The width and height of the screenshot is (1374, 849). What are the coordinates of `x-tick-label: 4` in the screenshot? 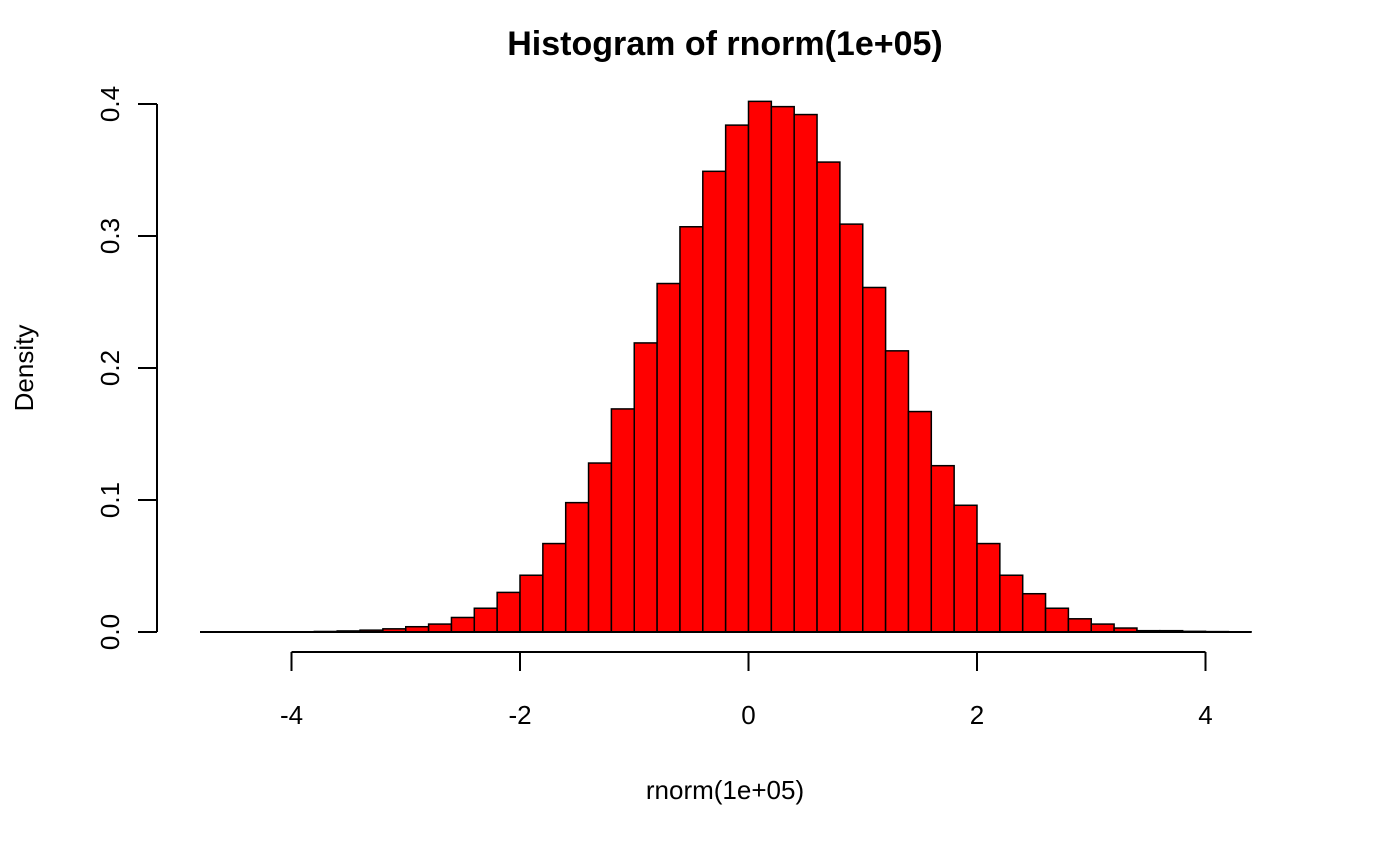 It's located at (1205, 715).